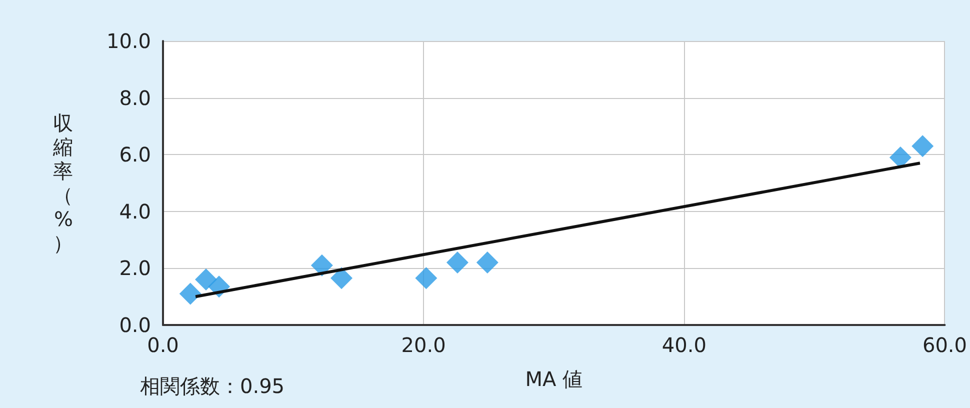  I want to click on y-tick-label: 8.0, so click(135, 98).